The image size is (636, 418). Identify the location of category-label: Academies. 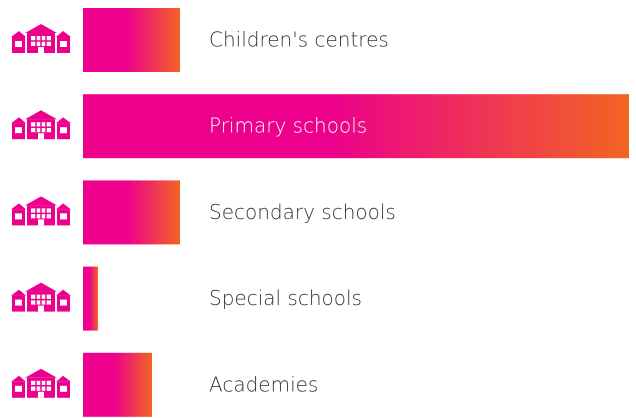
(263, 384).